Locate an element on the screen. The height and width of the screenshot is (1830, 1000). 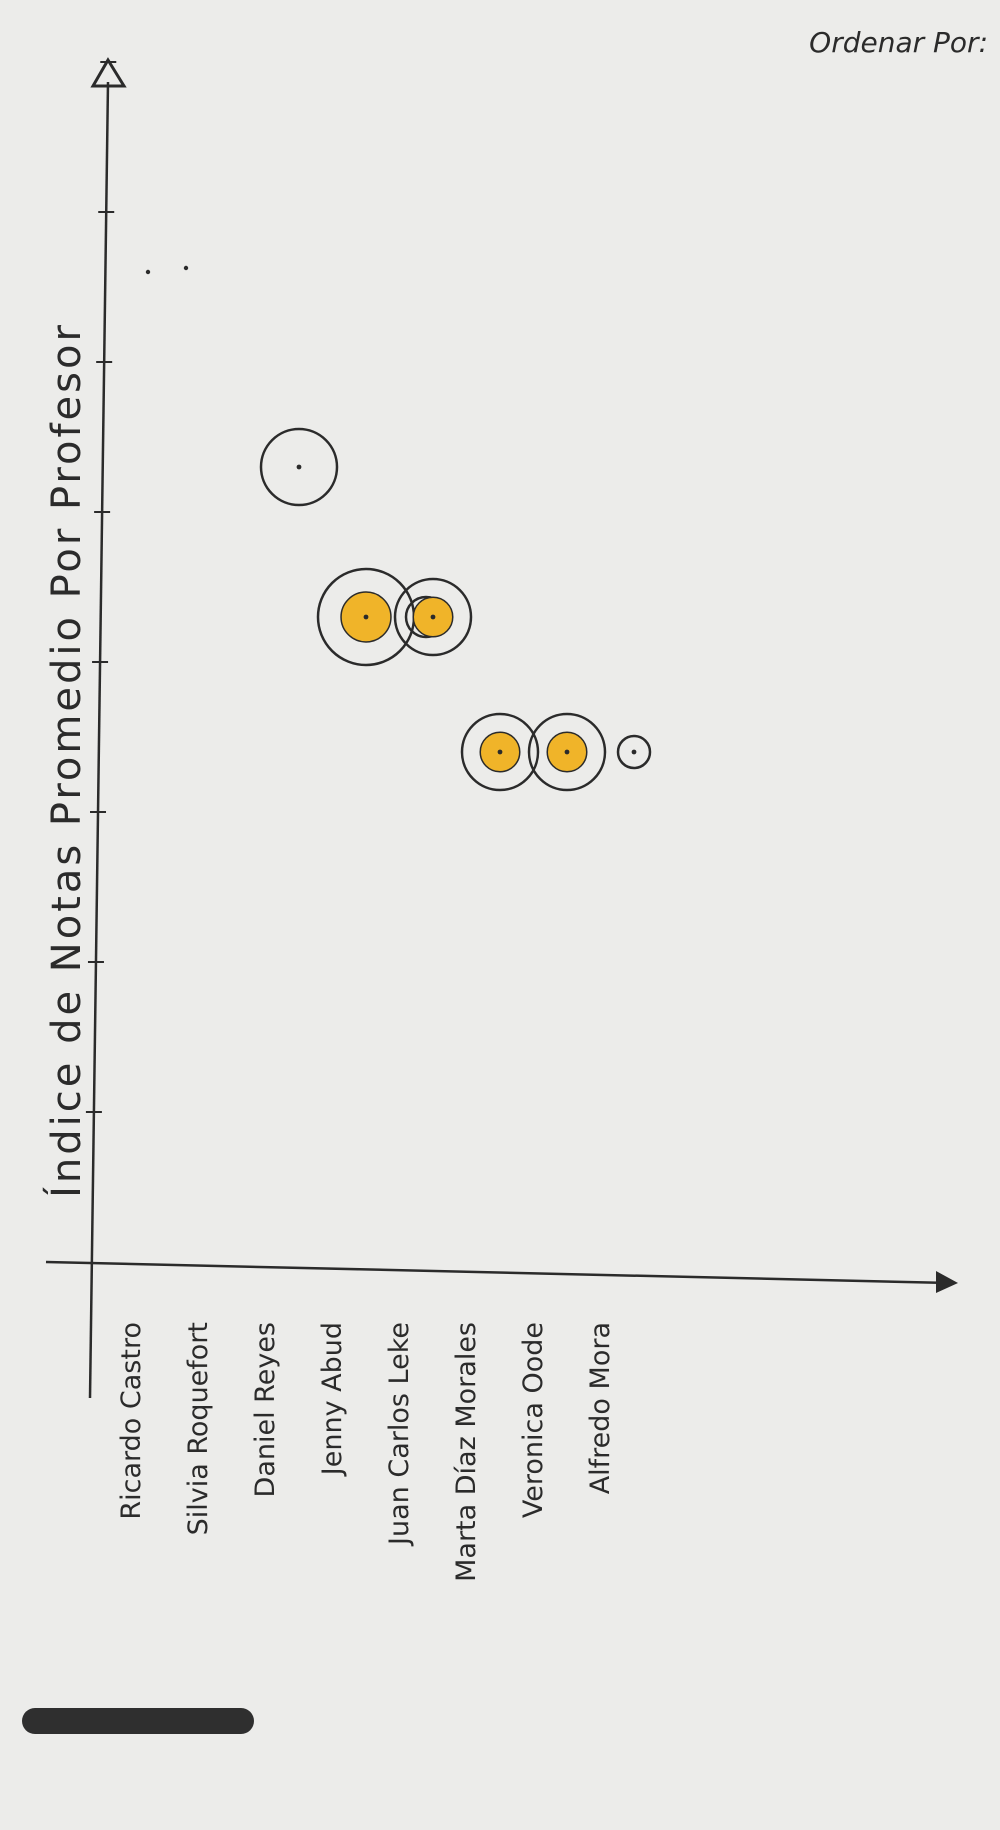
bubbles is located at coordinates (455, 609).